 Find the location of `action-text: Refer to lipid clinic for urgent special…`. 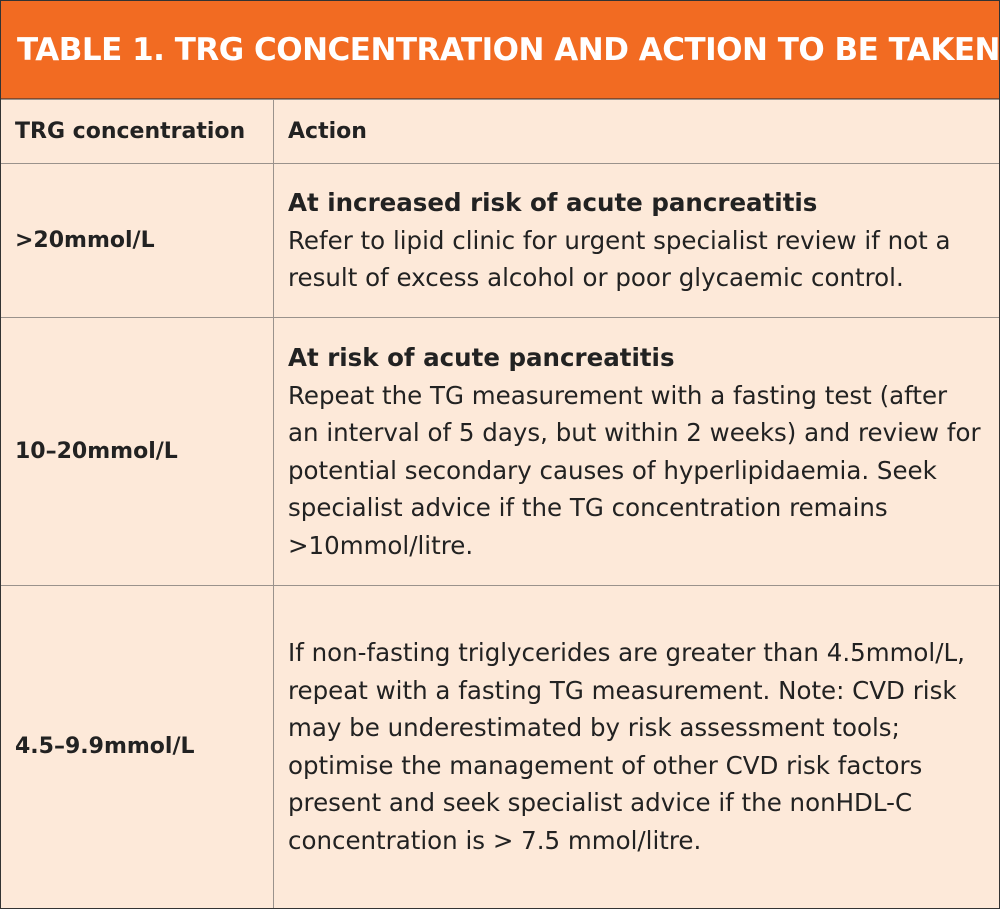

action-text: Refer to lipid clinic for urgent special… is located at coordinates (619, 259).